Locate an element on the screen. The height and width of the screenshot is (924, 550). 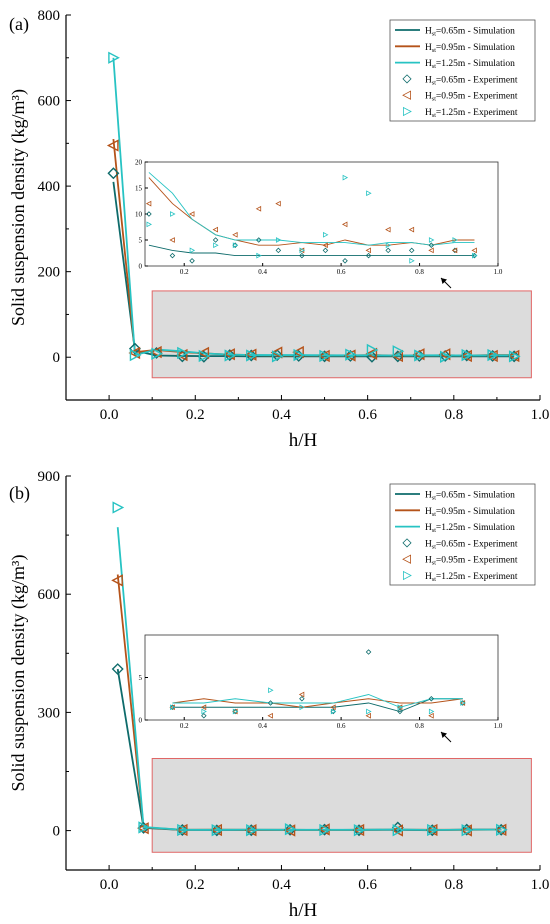
y-tick-label: 800 is located at coordinates (49, 16).